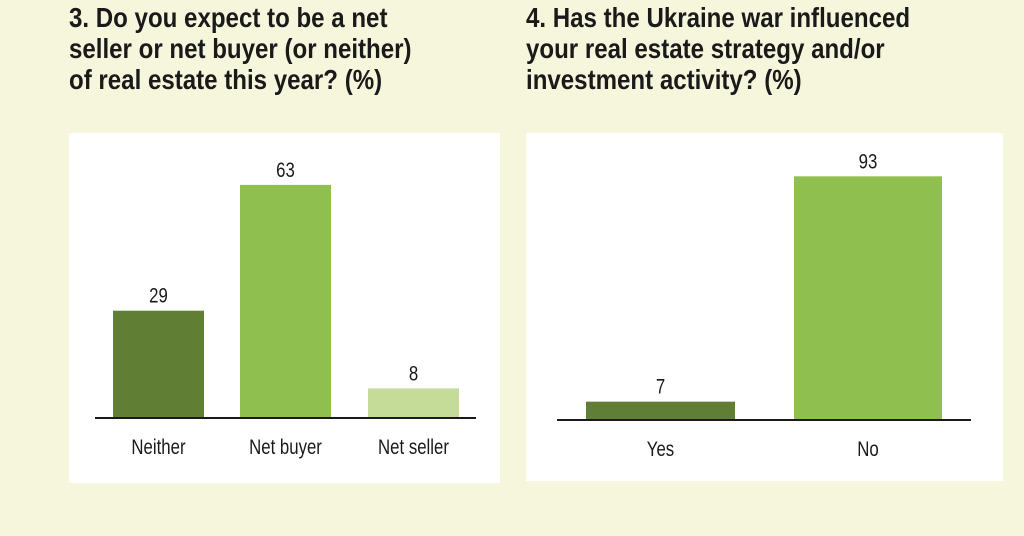  Describe the element at coordinates (660, 387) in the screenshot. I see `data-label: 7` at that location.